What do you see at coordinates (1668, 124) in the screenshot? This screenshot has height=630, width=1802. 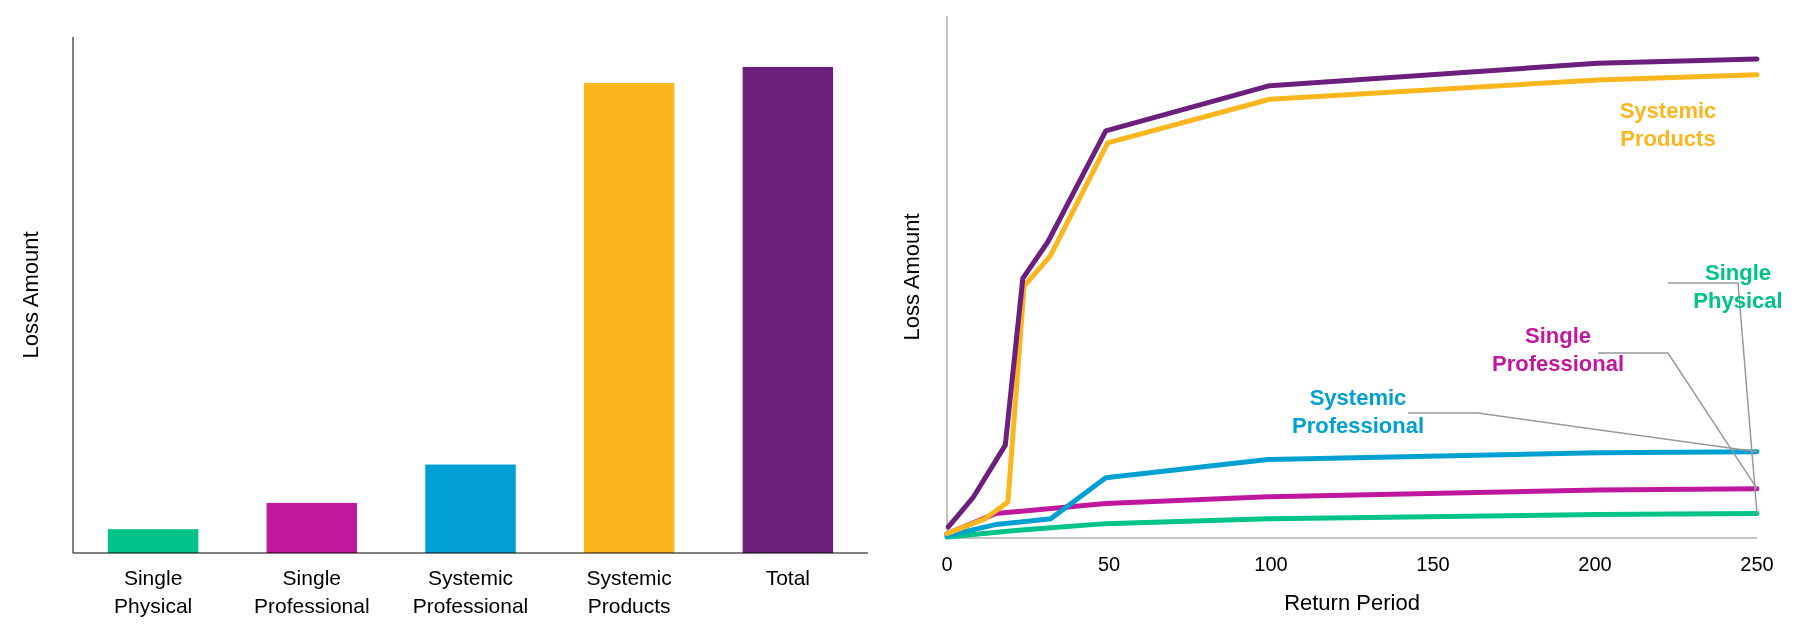 I see `series-label: Systemic Products` at bounding box center [1668, 124].